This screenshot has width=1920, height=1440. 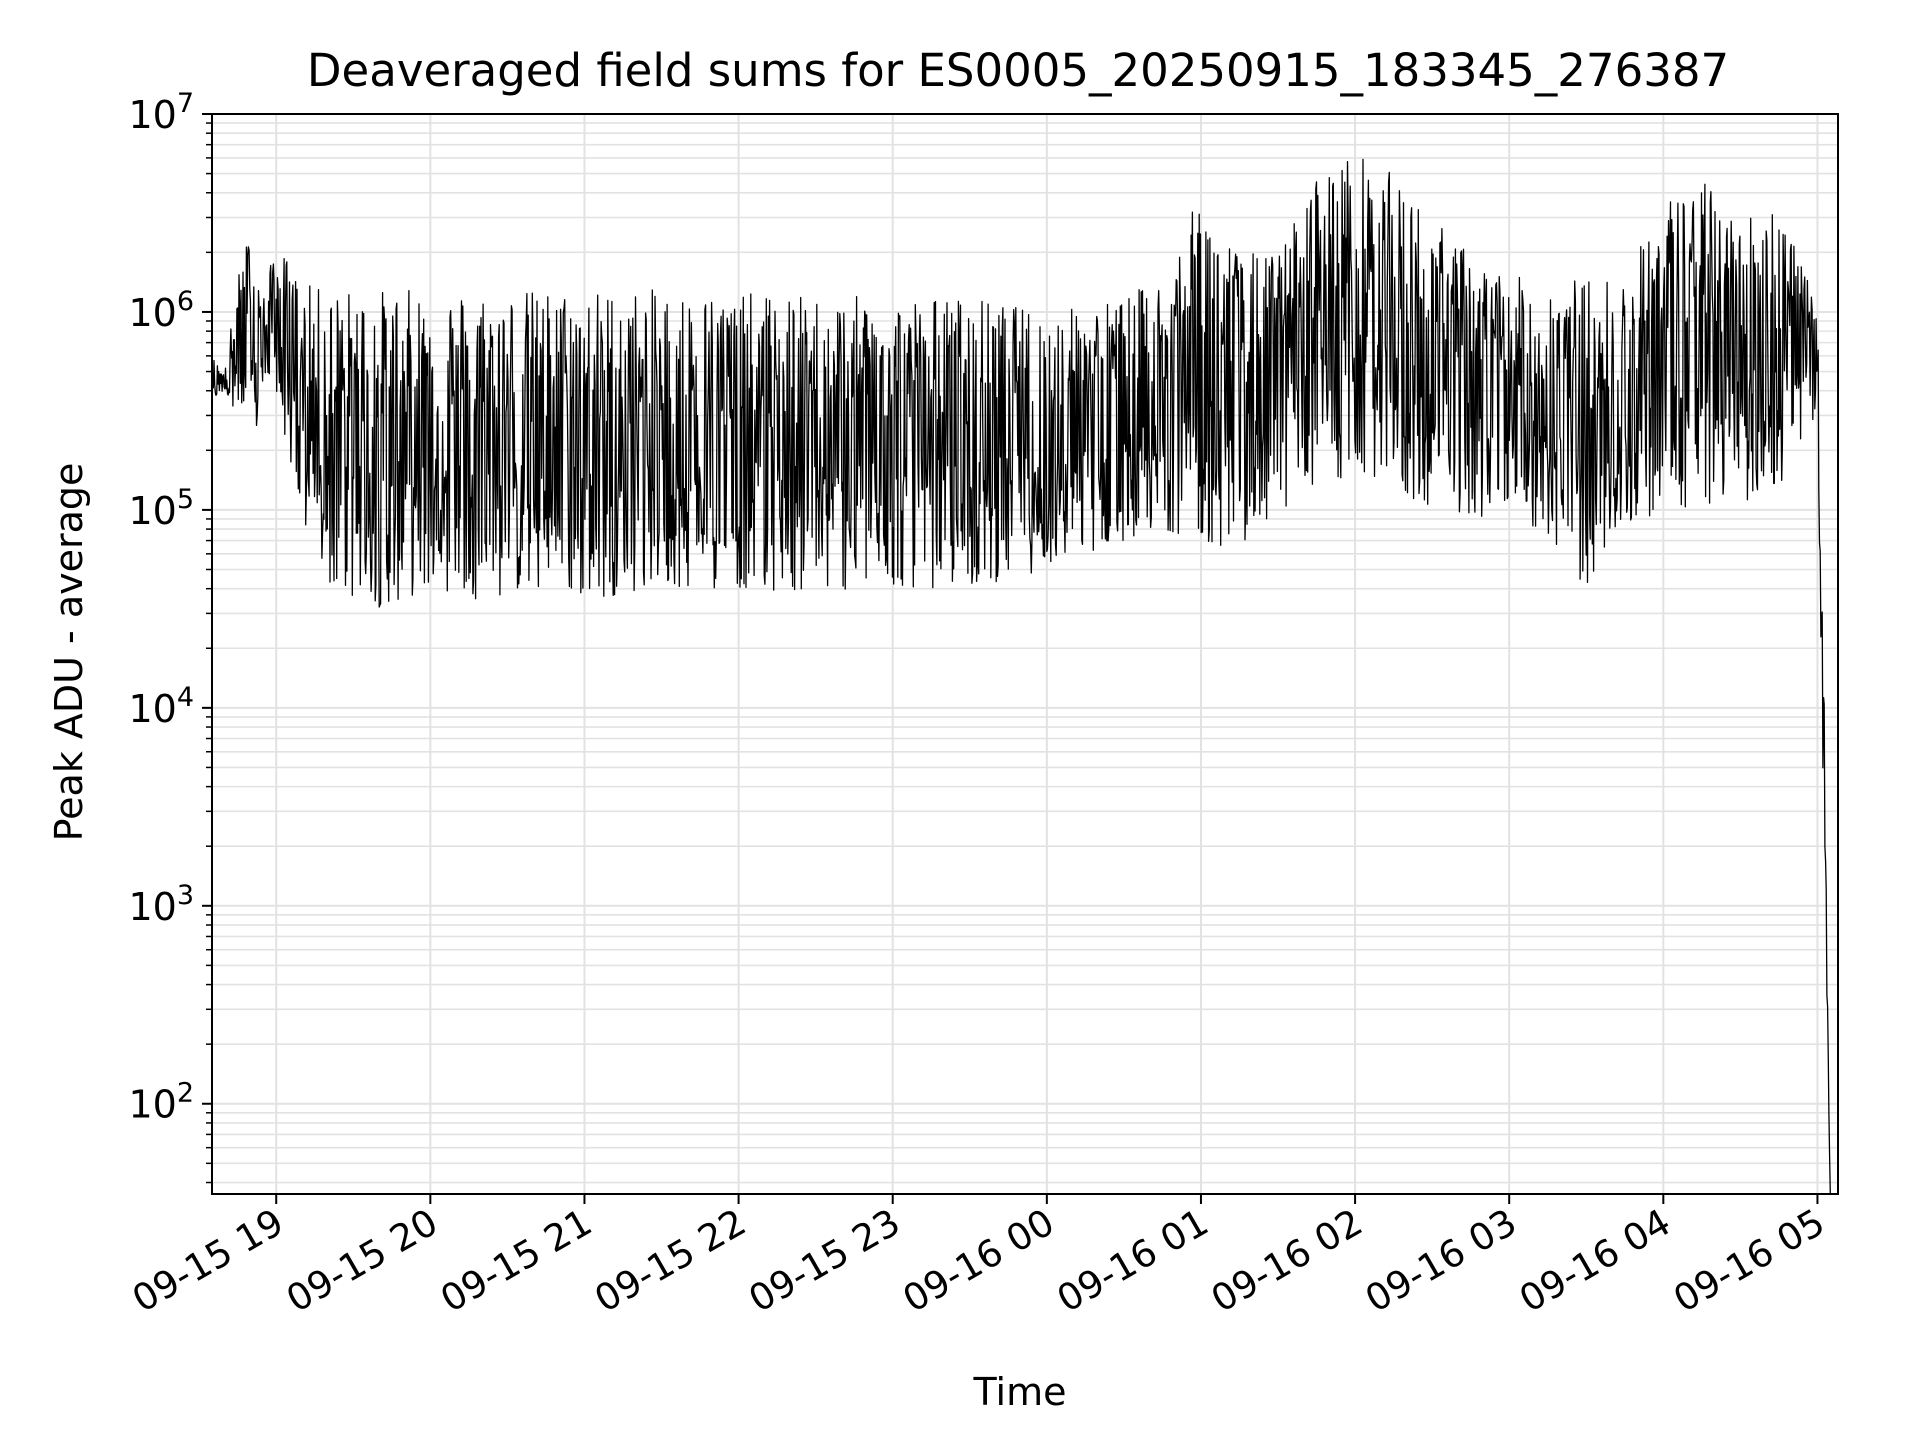 I want to click on y-tick-label: 105, so click(x=161, y=508).